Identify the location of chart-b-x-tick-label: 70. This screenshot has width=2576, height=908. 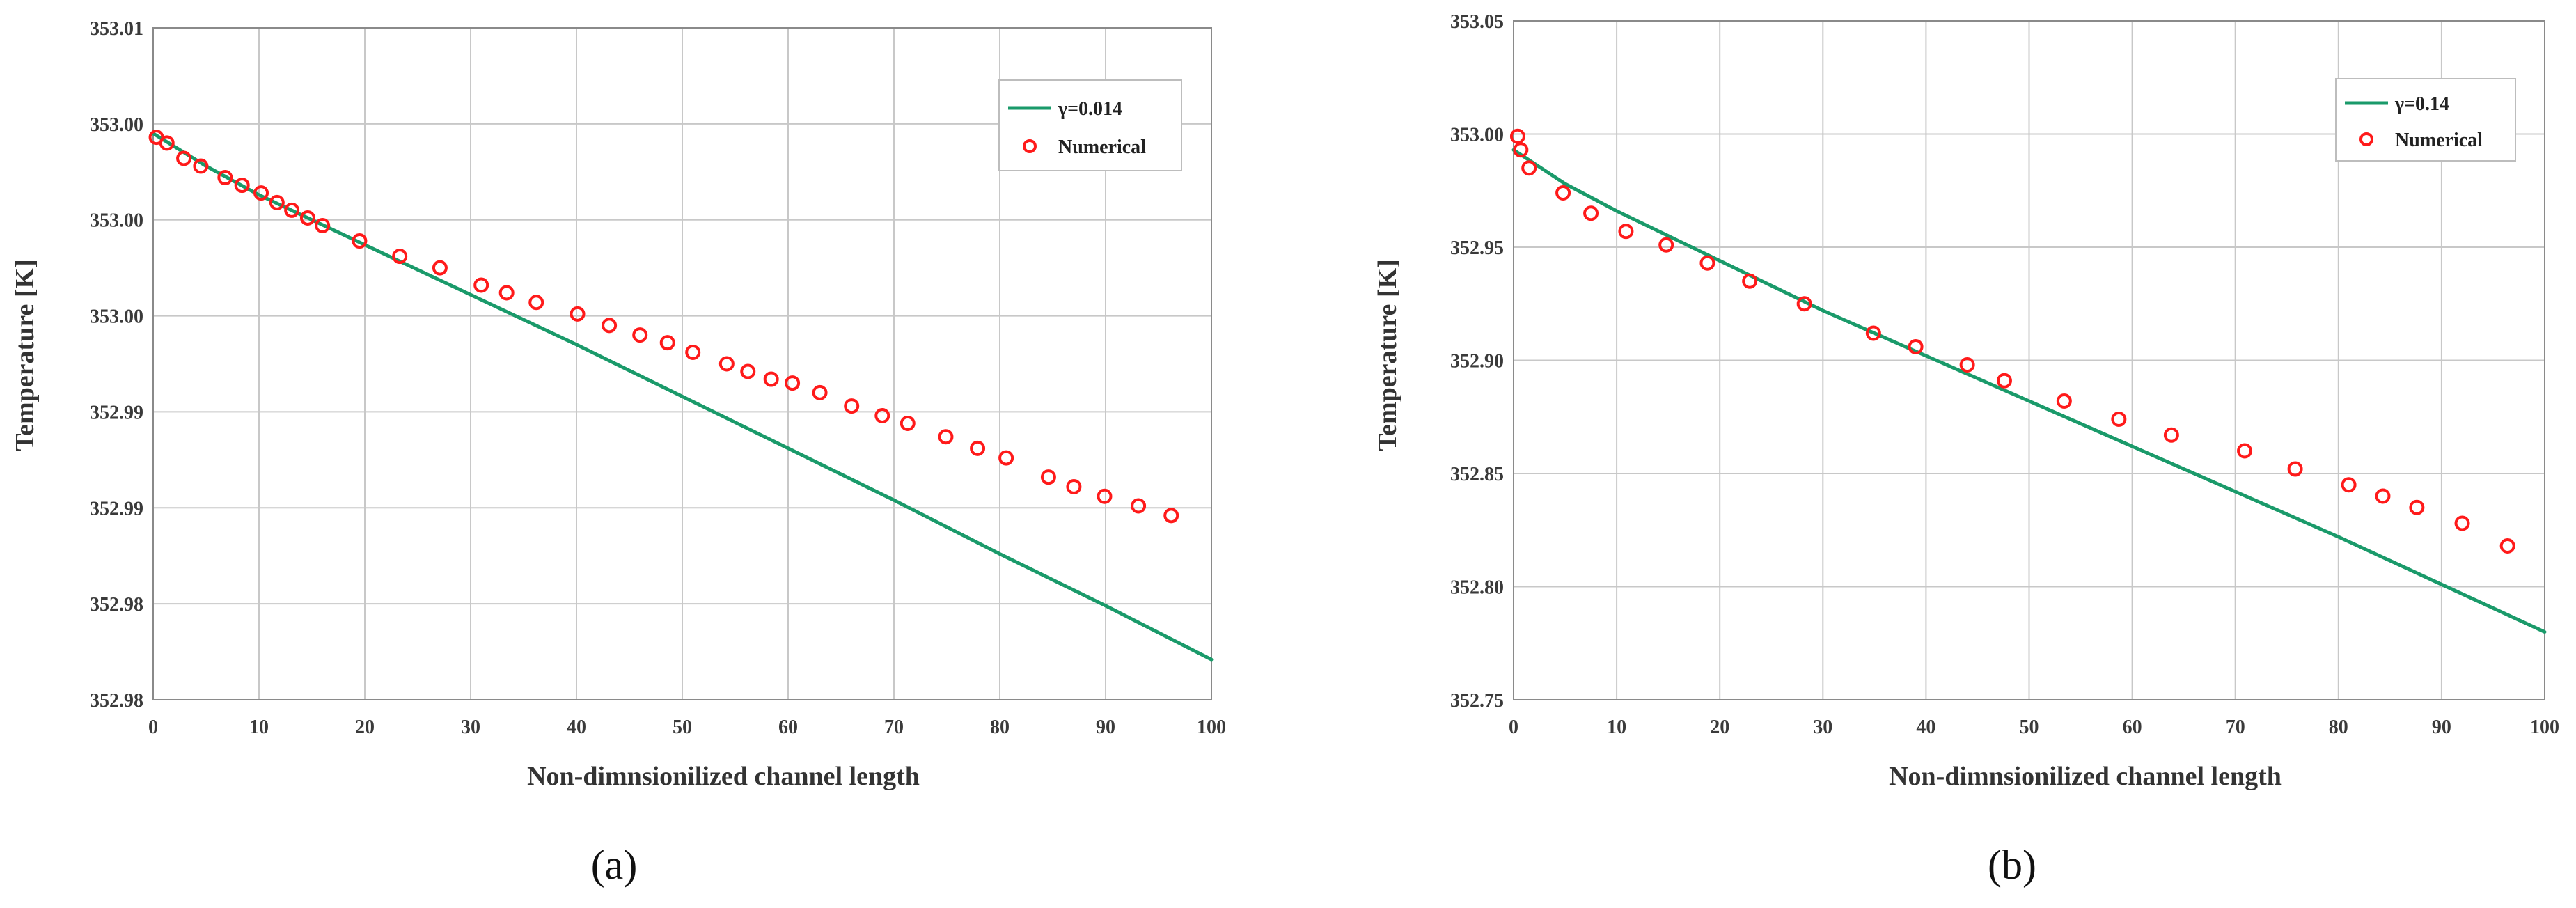
(2235, 727).